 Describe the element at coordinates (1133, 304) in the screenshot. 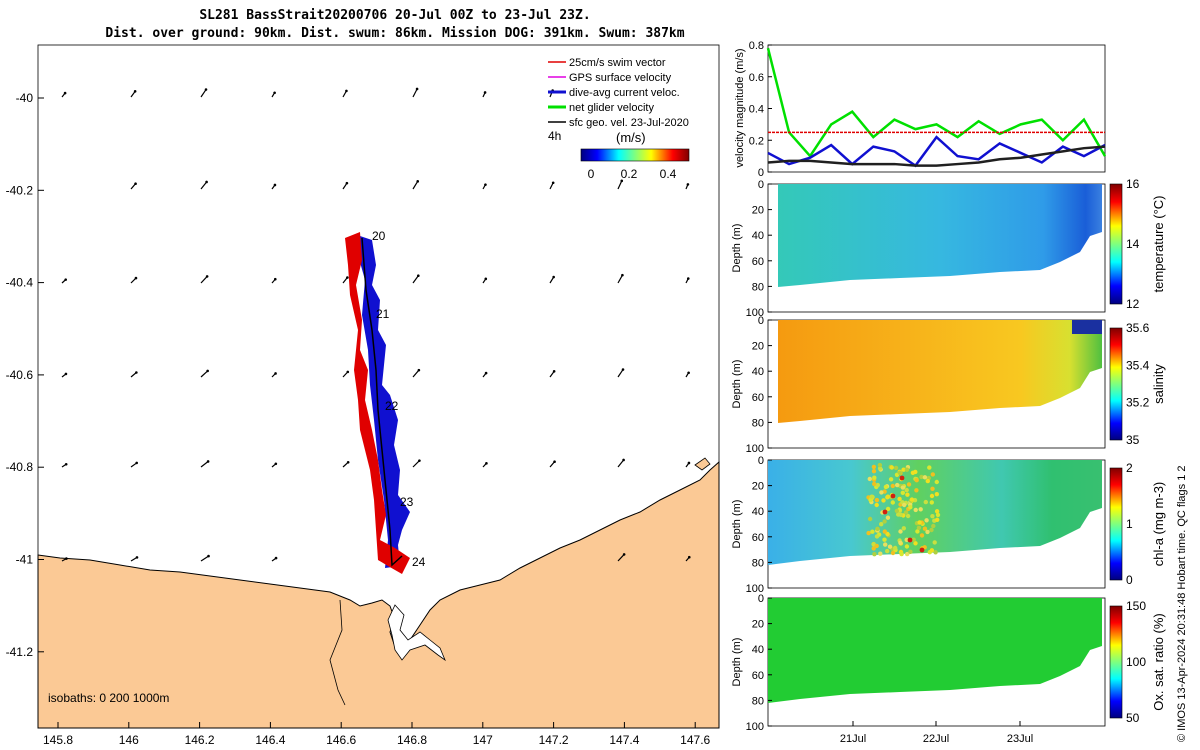

I see `colorbar-tick-label: 12` at that location.